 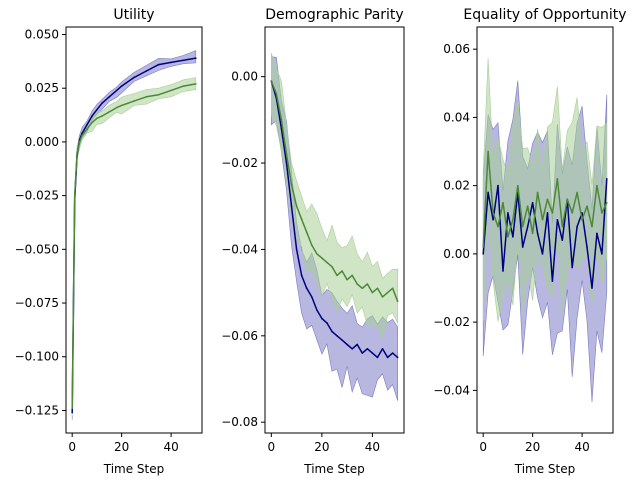 What do you see at coordinates (456, 117) in the screenshot?
I see `y-tick-label: 0.04` at bounding box center [456, 117].